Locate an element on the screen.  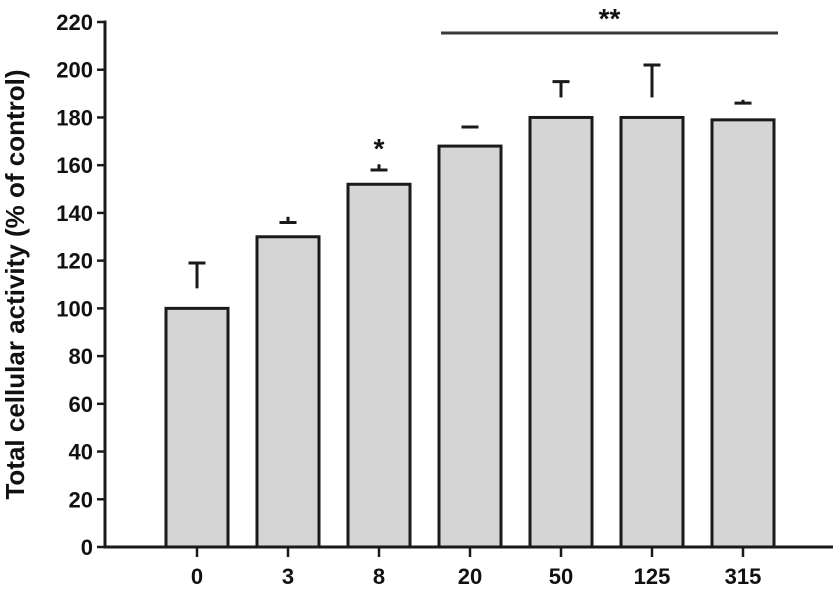
x-tick-label: 3 is located at coordinates (288, 576).